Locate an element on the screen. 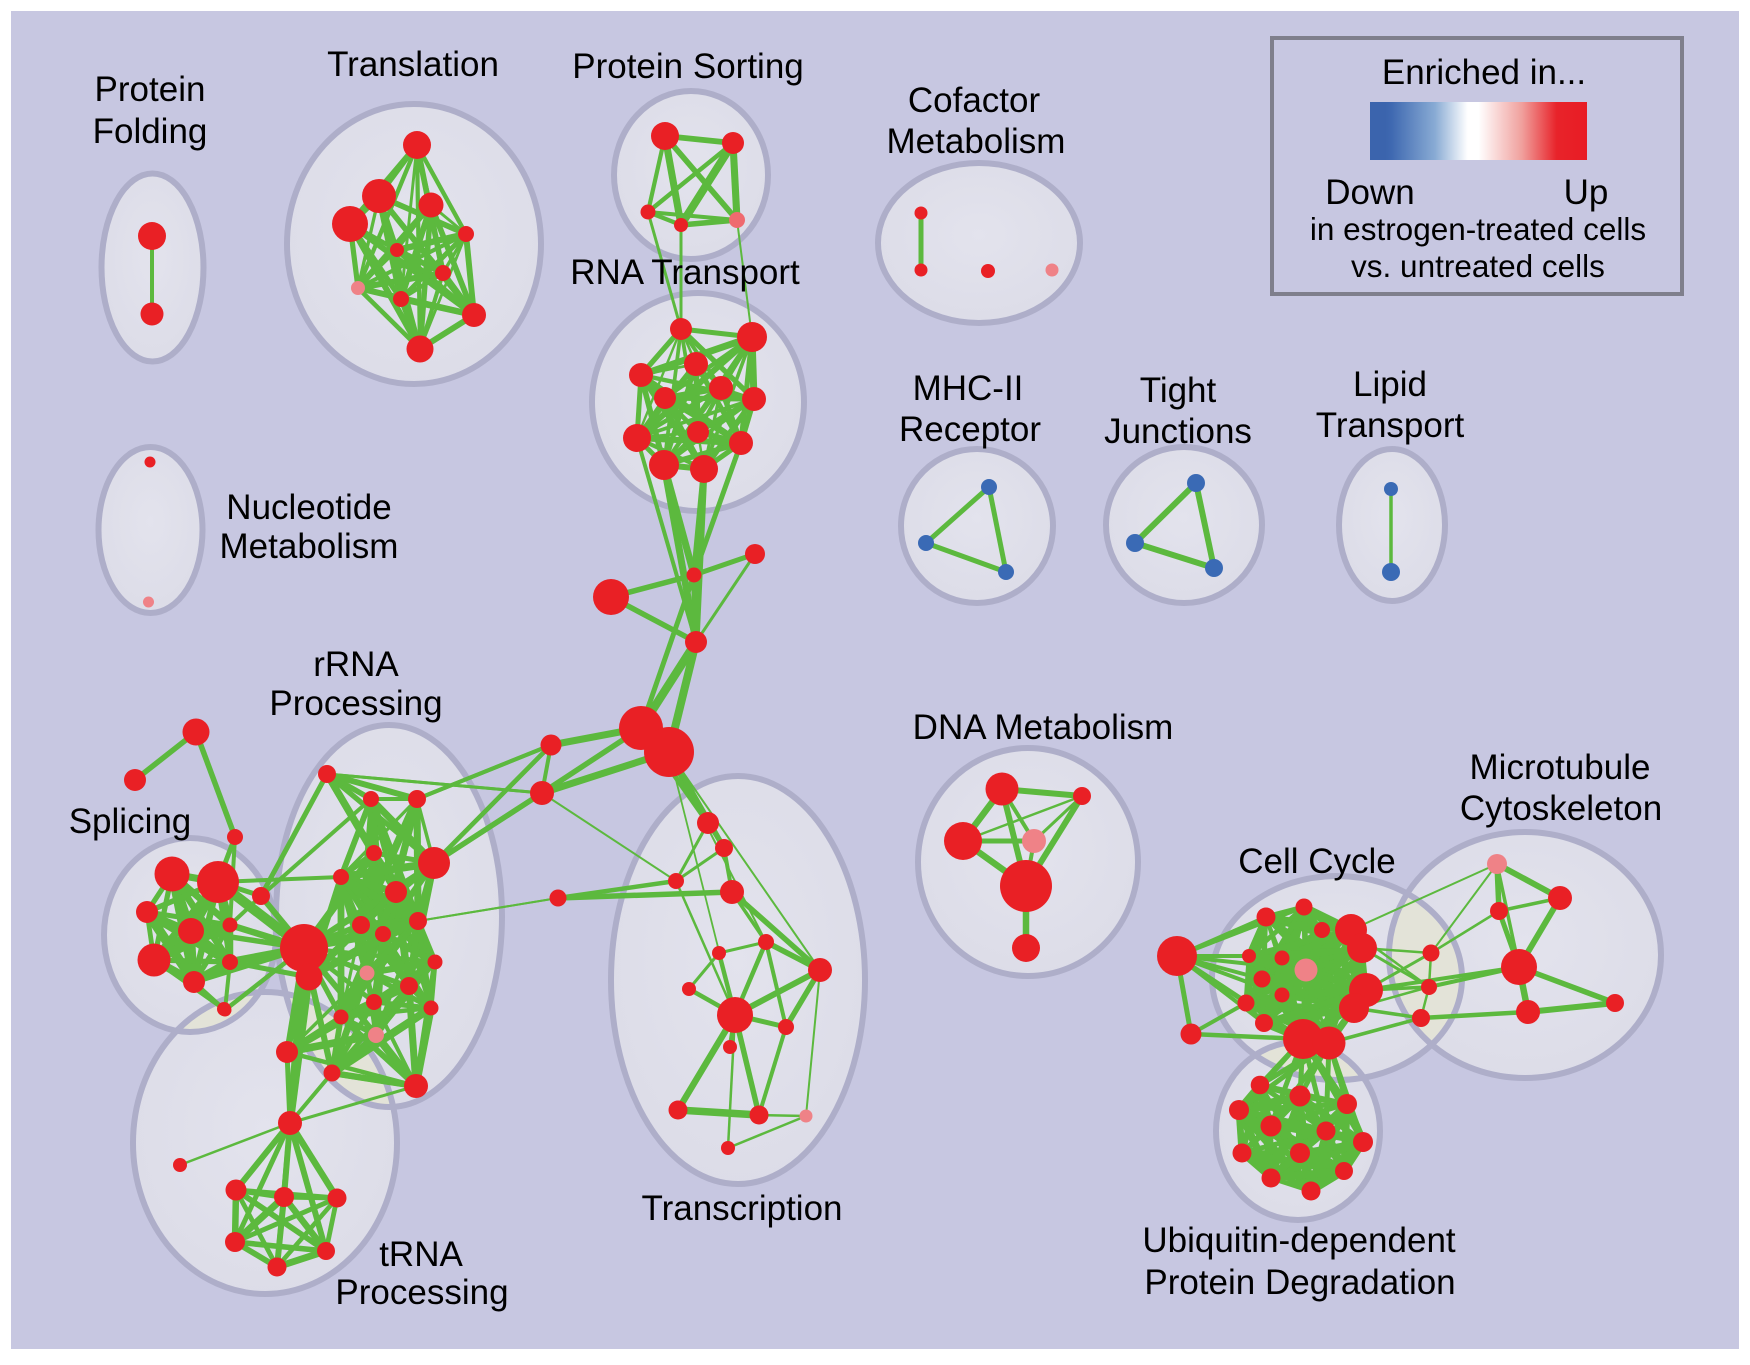 This screenshot has height=1365, width=1750. svg-text: MHC-II is located at coordinates (968, 388).